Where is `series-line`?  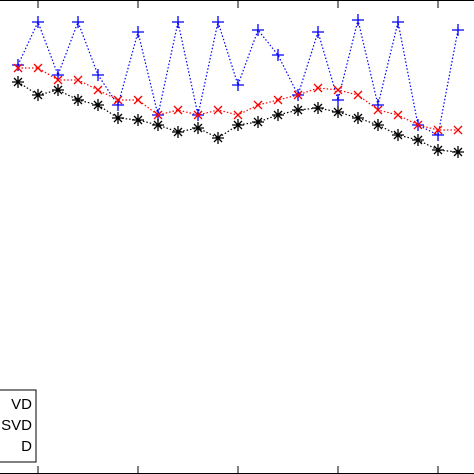 series-line is located at coordinates (238, 117).